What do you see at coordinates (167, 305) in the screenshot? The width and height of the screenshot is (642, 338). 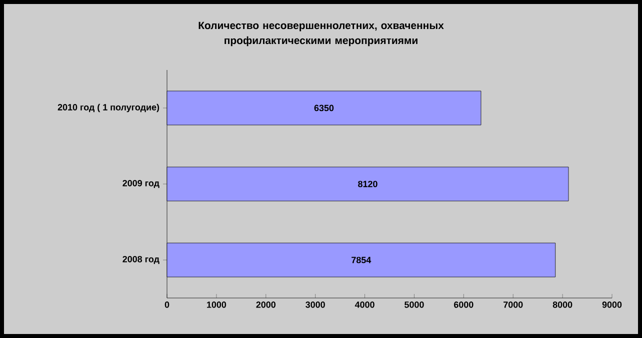 I see `x-tick-label: 0` at bounding box center [167, 305].